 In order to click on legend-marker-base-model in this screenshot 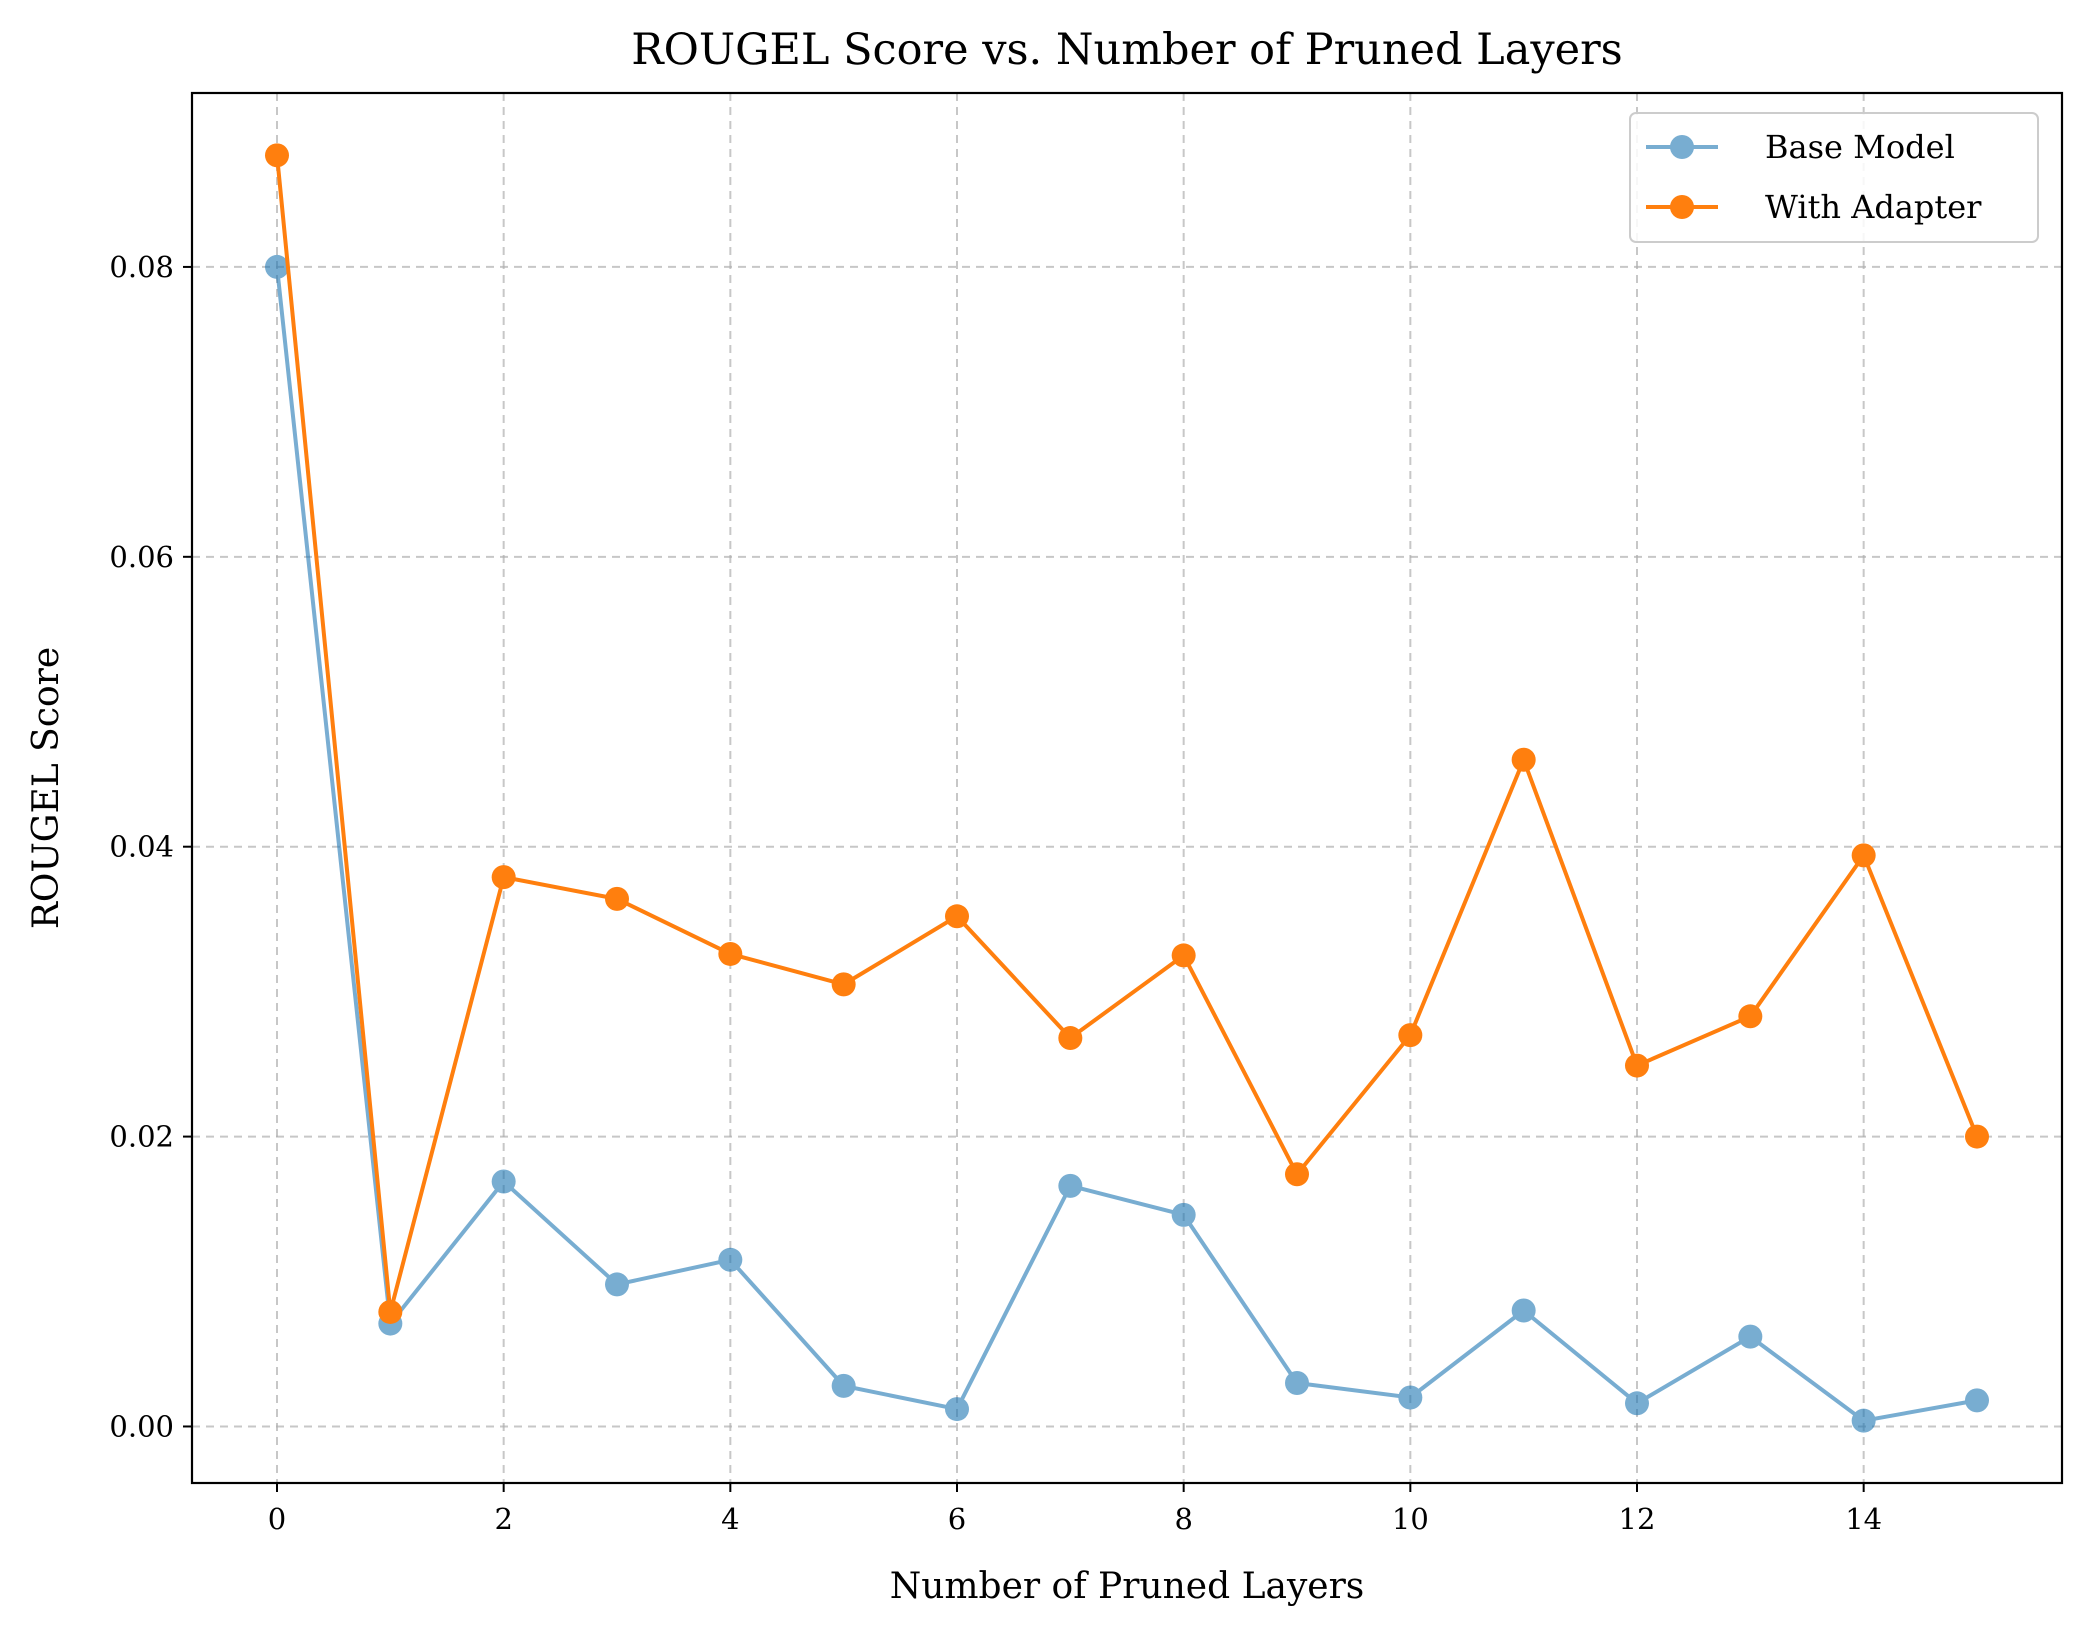, I will do `click(1682, 147)`.